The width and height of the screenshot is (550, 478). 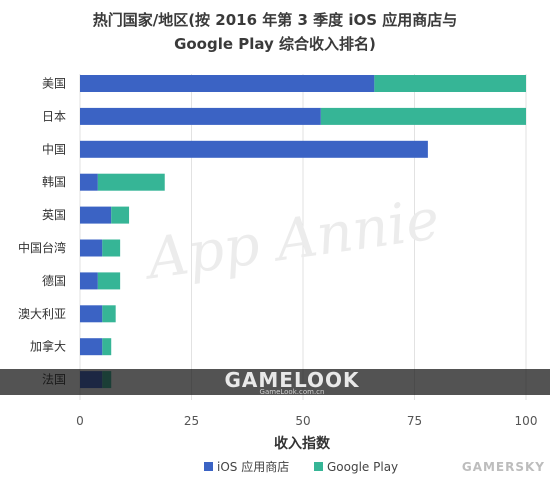 What do you see at coordinates (414, 421) in the screenshot?
I see `x-tick-label: 75` at bounding box center [414, 421].